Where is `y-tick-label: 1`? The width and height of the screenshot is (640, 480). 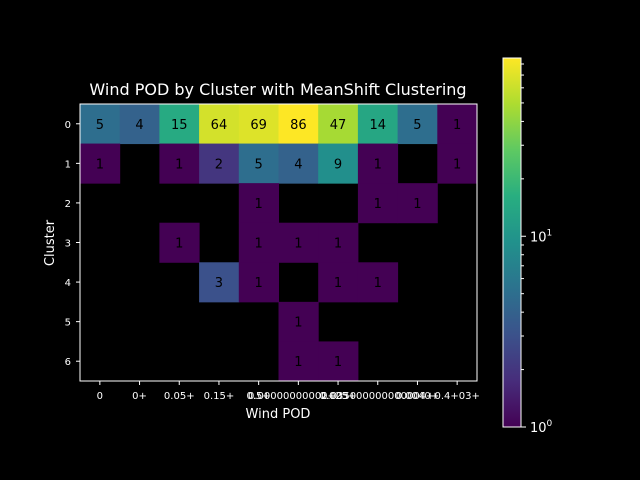 y-tick-label: 1 is located at coordinates (68, 164).